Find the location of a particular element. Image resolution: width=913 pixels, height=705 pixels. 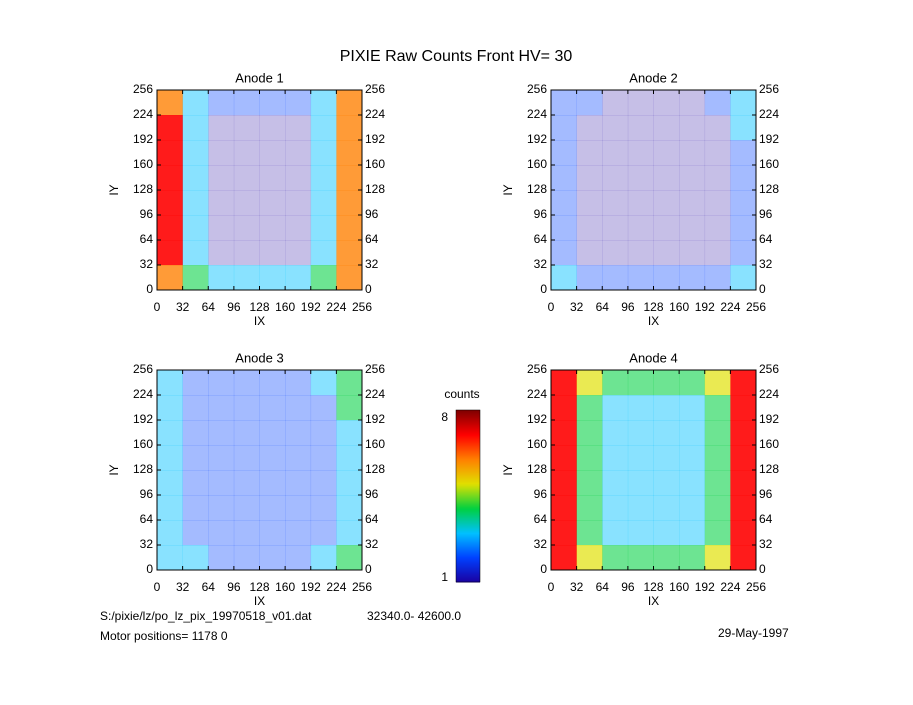

x-tick-label: 0 is located at coordinates (157, 307).